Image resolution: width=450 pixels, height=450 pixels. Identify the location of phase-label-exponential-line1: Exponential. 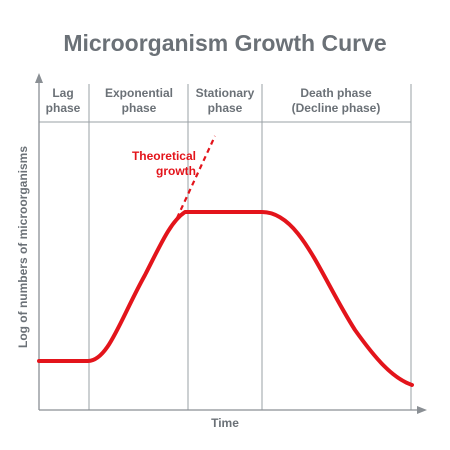
(139, 93).